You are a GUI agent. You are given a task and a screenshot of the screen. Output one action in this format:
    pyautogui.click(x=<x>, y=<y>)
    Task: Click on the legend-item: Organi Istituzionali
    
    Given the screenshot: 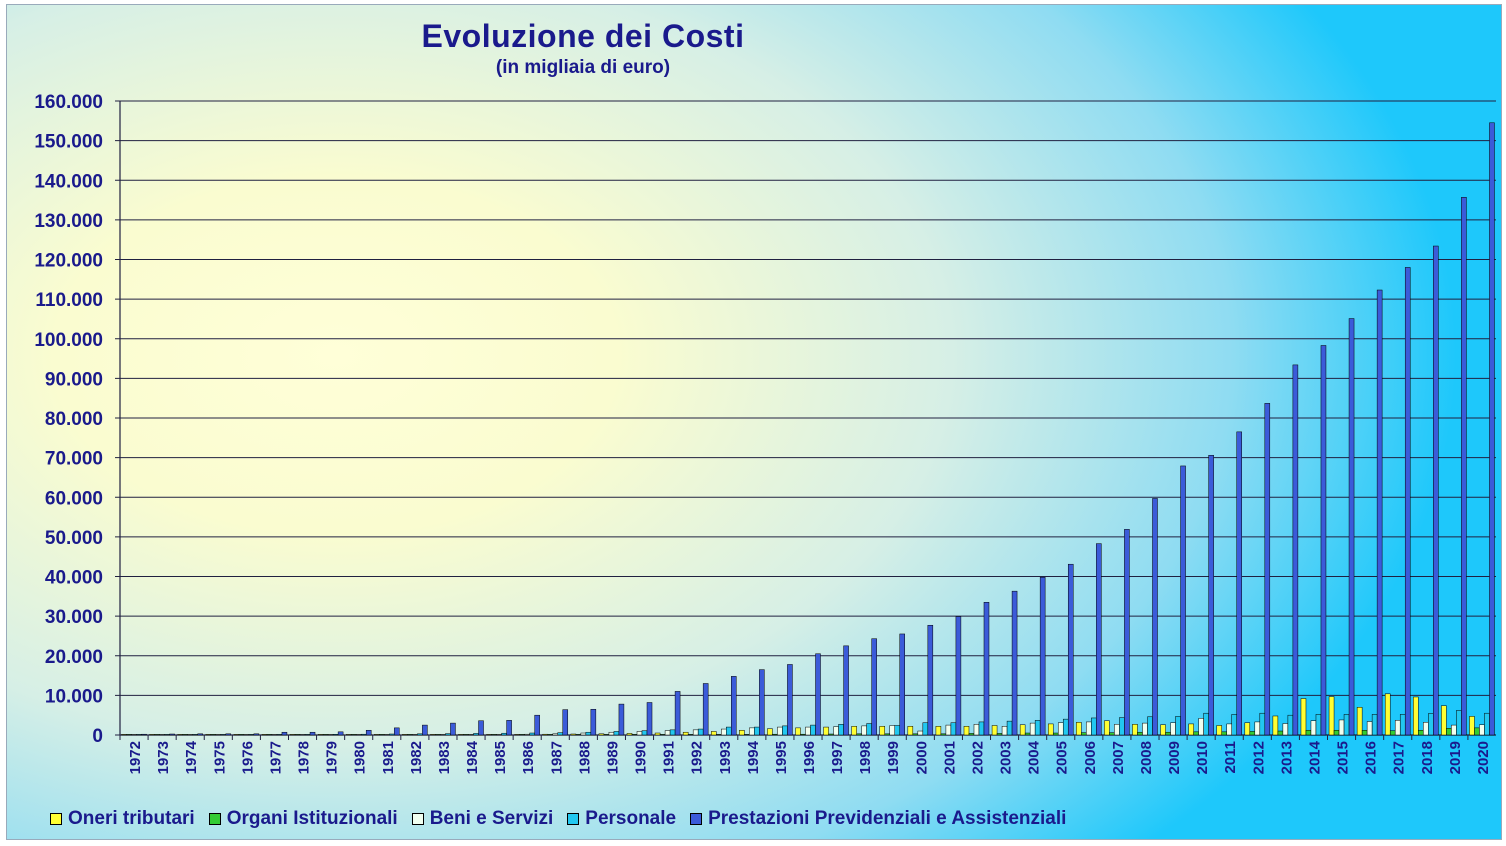 What is the action you would take?
    pyautogui.click(x=303, y=819)
    